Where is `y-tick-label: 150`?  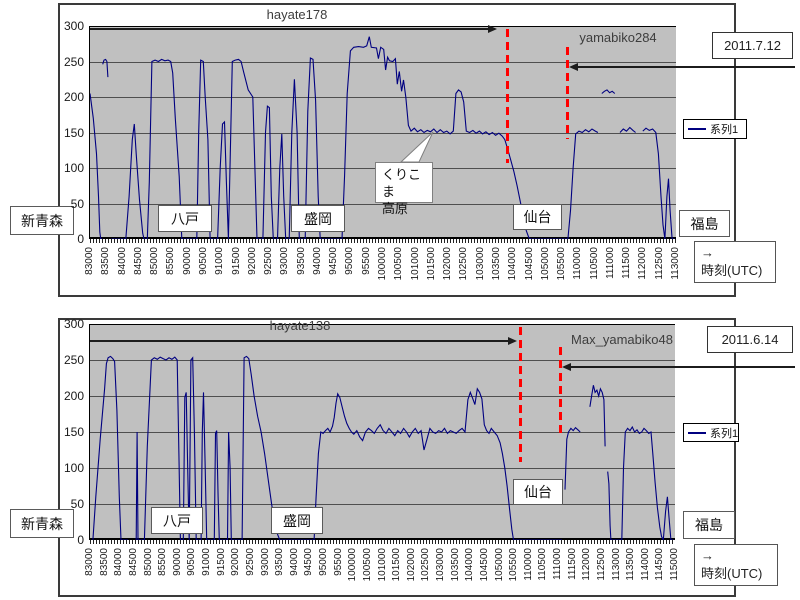
y-tick-label: 150 is located at coordinates (73, 133).